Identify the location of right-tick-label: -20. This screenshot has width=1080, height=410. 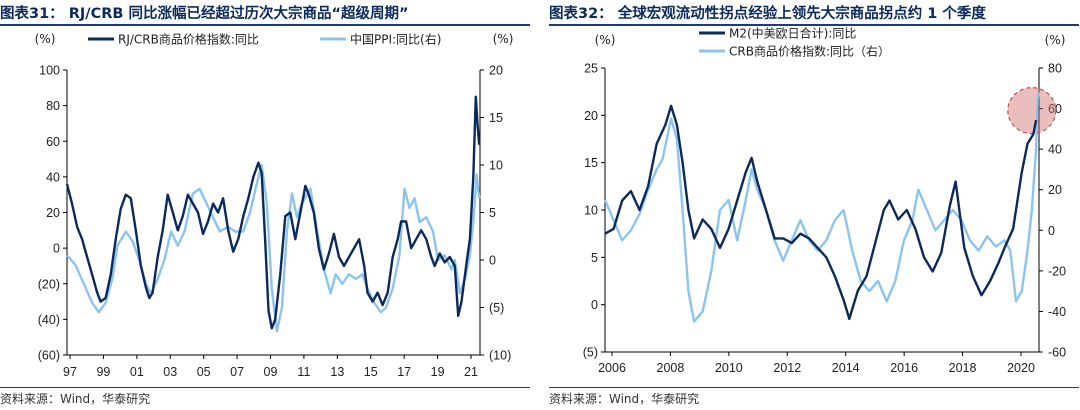
(1057, 271).